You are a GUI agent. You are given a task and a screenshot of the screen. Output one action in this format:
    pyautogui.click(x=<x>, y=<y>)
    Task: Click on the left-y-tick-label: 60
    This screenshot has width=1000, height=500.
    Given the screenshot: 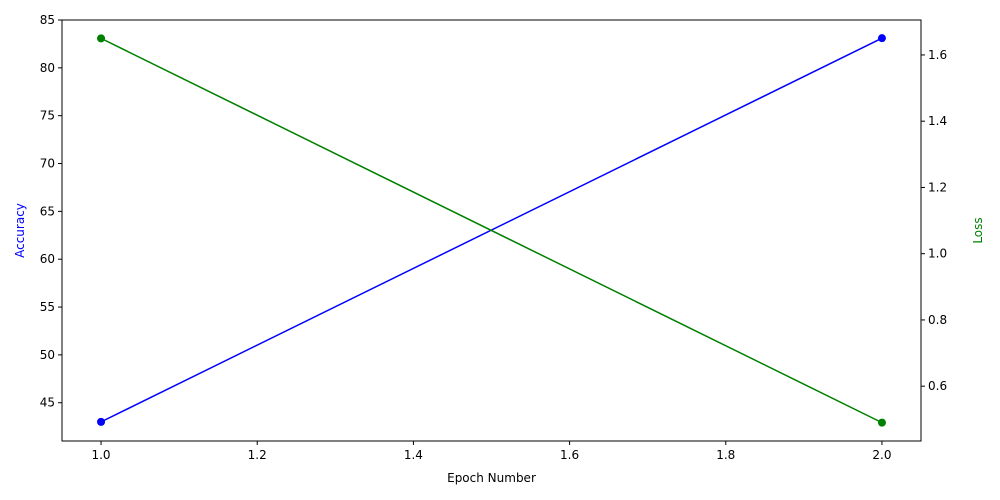 What is the action you would take?
    pyautogui.click(x=47, y=259)
    